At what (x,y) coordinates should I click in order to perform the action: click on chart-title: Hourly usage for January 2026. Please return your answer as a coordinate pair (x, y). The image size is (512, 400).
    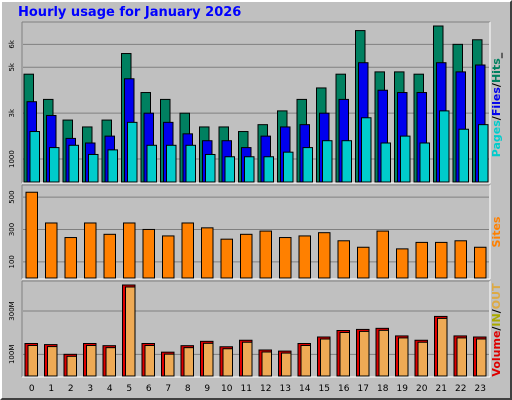
    Looking at the image, I should click on (130, 12).